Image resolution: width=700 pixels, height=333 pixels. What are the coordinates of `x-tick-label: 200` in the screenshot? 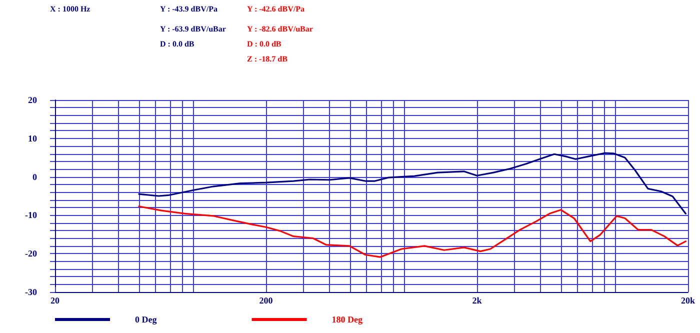 It's located at (266, 301).